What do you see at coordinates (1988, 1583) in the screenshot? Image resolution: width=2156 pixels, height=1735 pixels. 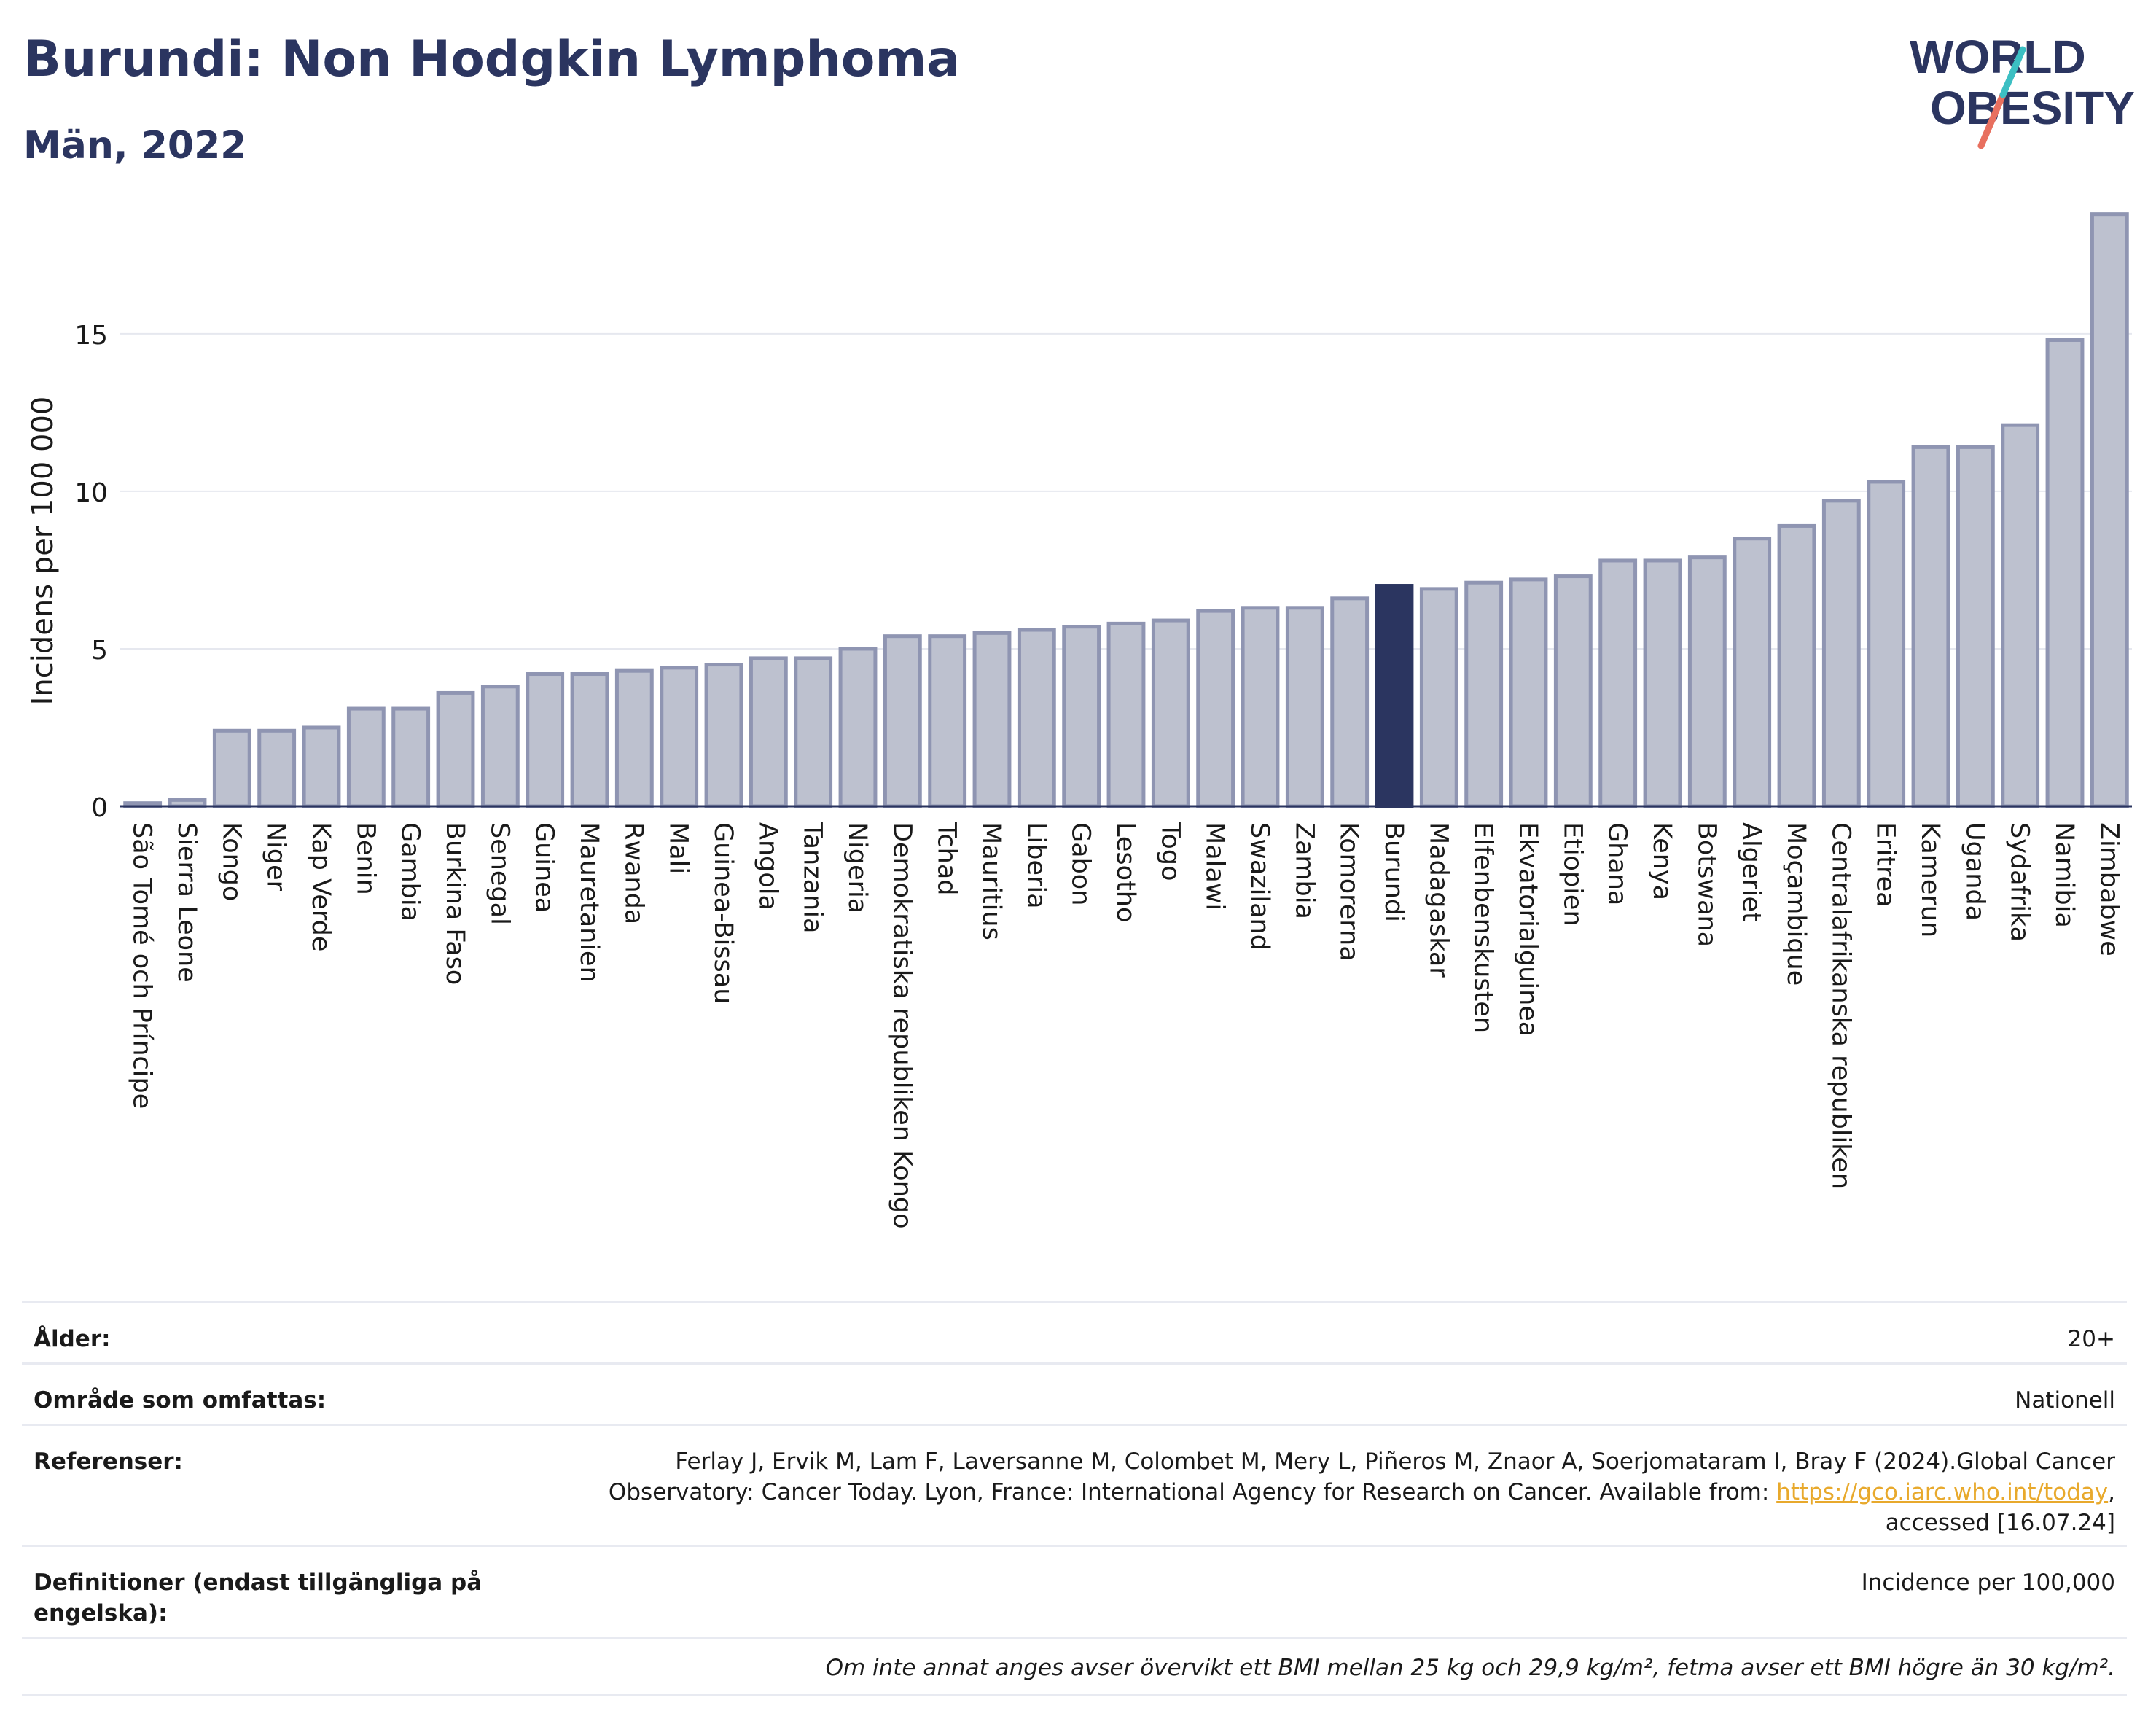 I see `definitions-value: Incidence per 100,000` at bounding box center [1988, 1583].